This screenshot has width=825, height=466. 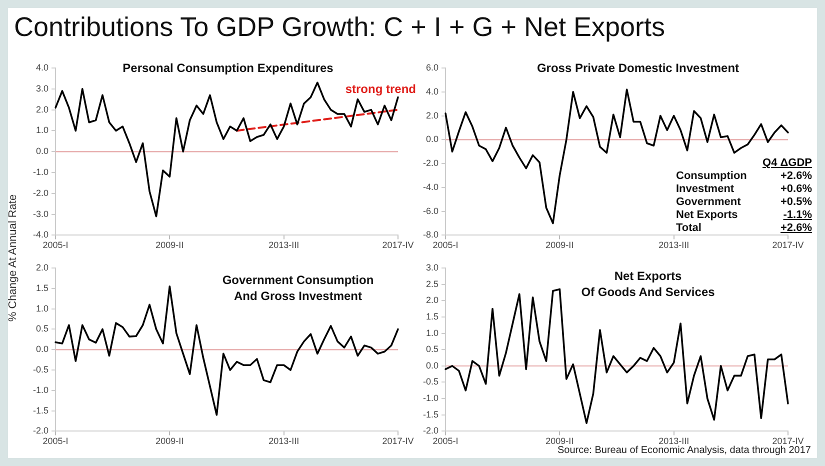 What do you see at coordinates (432, 67) in the screenshot?
I see `y-tick-label: 6.0` at bounding box center [432, 67].